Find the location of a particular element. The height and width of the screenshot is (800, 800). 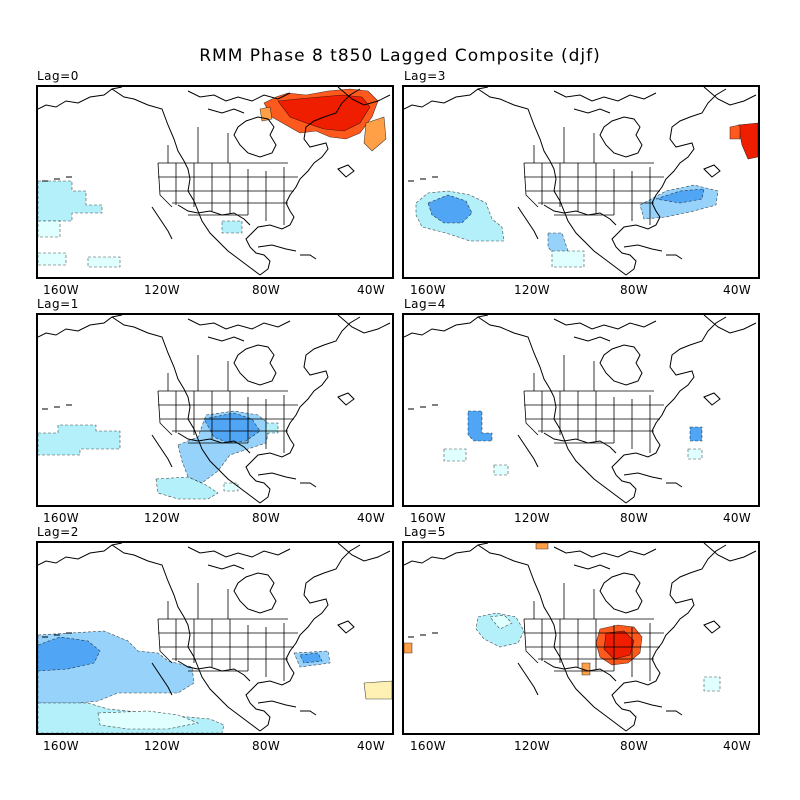

map-panel-lag4 is located at coordinates (581, 410).